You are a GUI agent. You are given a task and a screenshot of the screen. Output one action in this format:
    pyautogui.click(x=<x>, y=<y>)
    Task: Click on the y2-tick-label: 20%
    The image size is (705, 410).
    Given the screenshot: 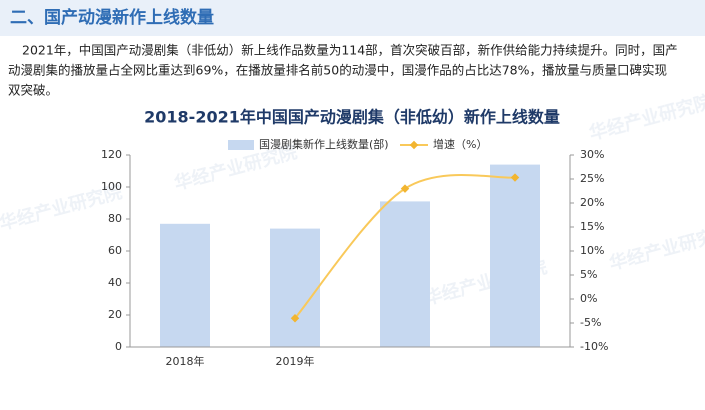 What is the action you would take?
    pyautogui.click(x=592, y=202)
    